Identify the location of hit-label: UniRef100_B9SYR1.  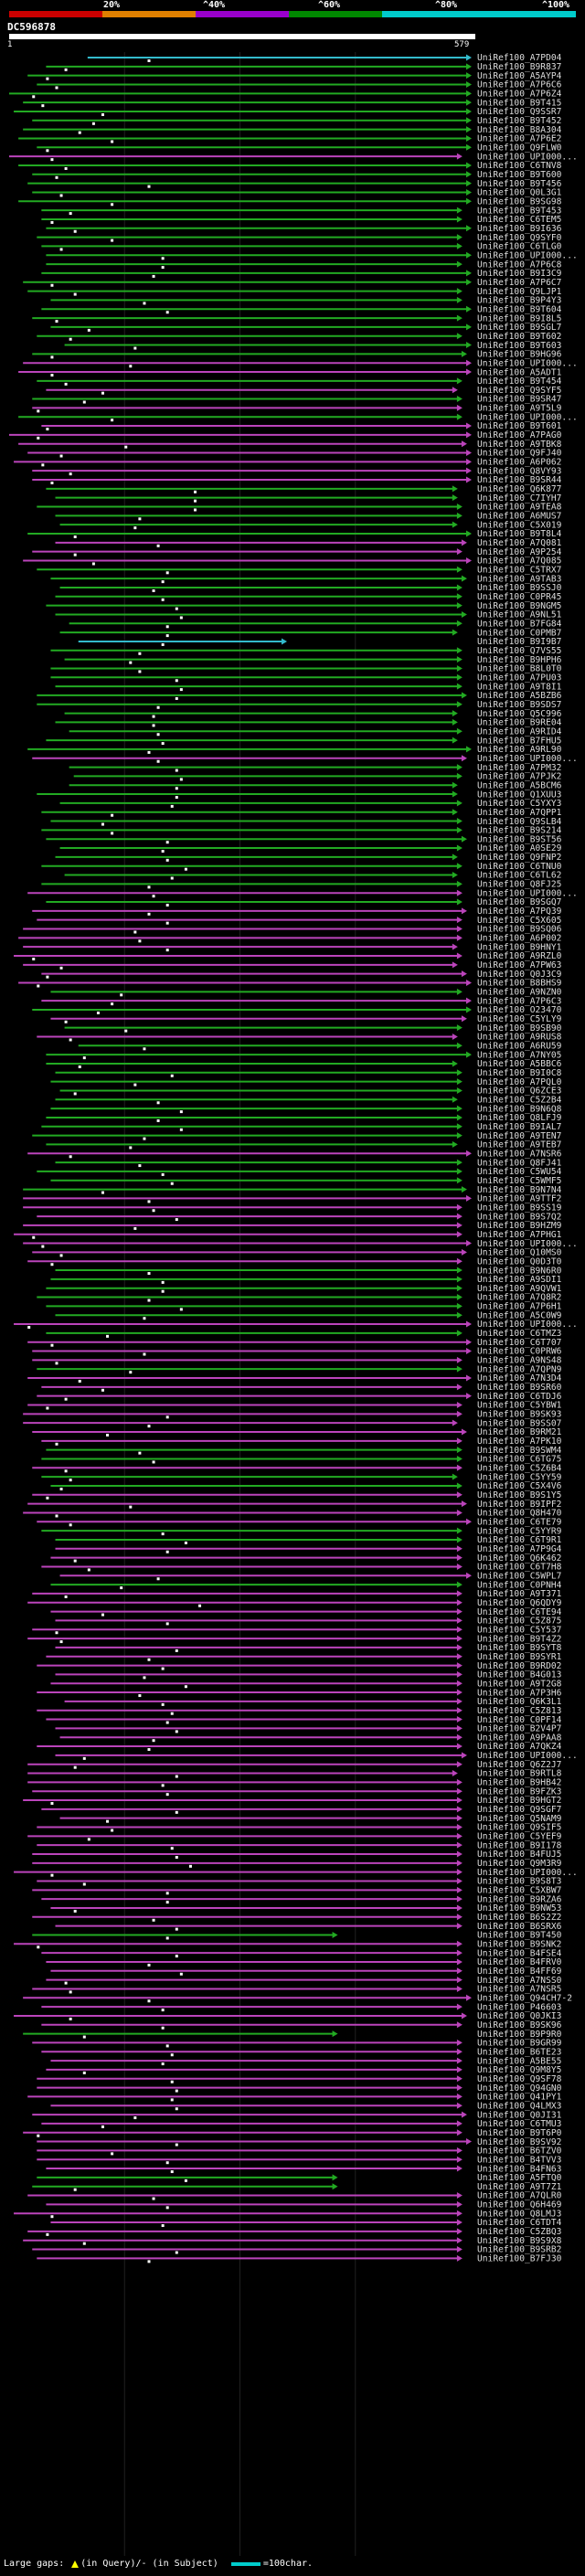
(519, 1657).